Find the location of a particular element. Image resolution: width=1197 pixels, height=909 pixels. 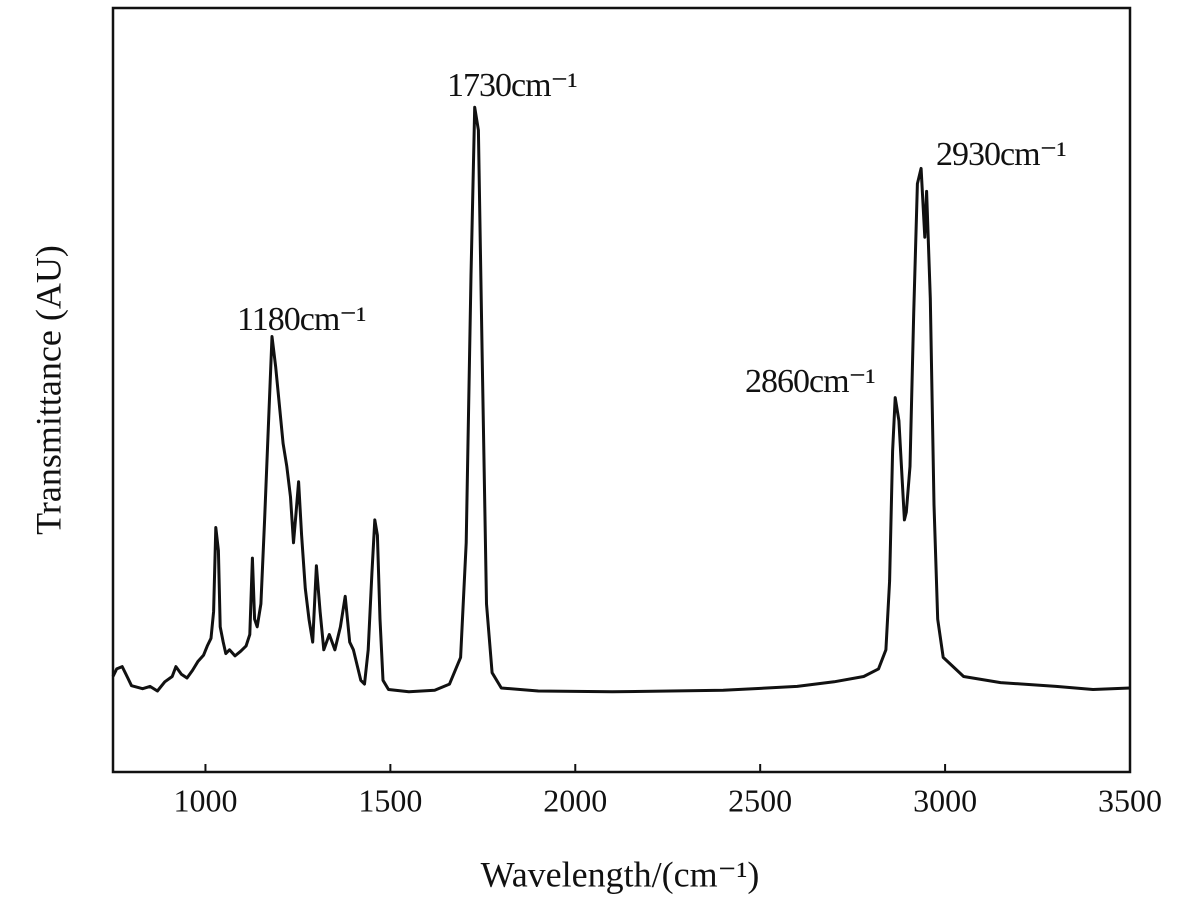

peak-annotation: 2860cm⁻¹ is located at coordinates (810, 381).